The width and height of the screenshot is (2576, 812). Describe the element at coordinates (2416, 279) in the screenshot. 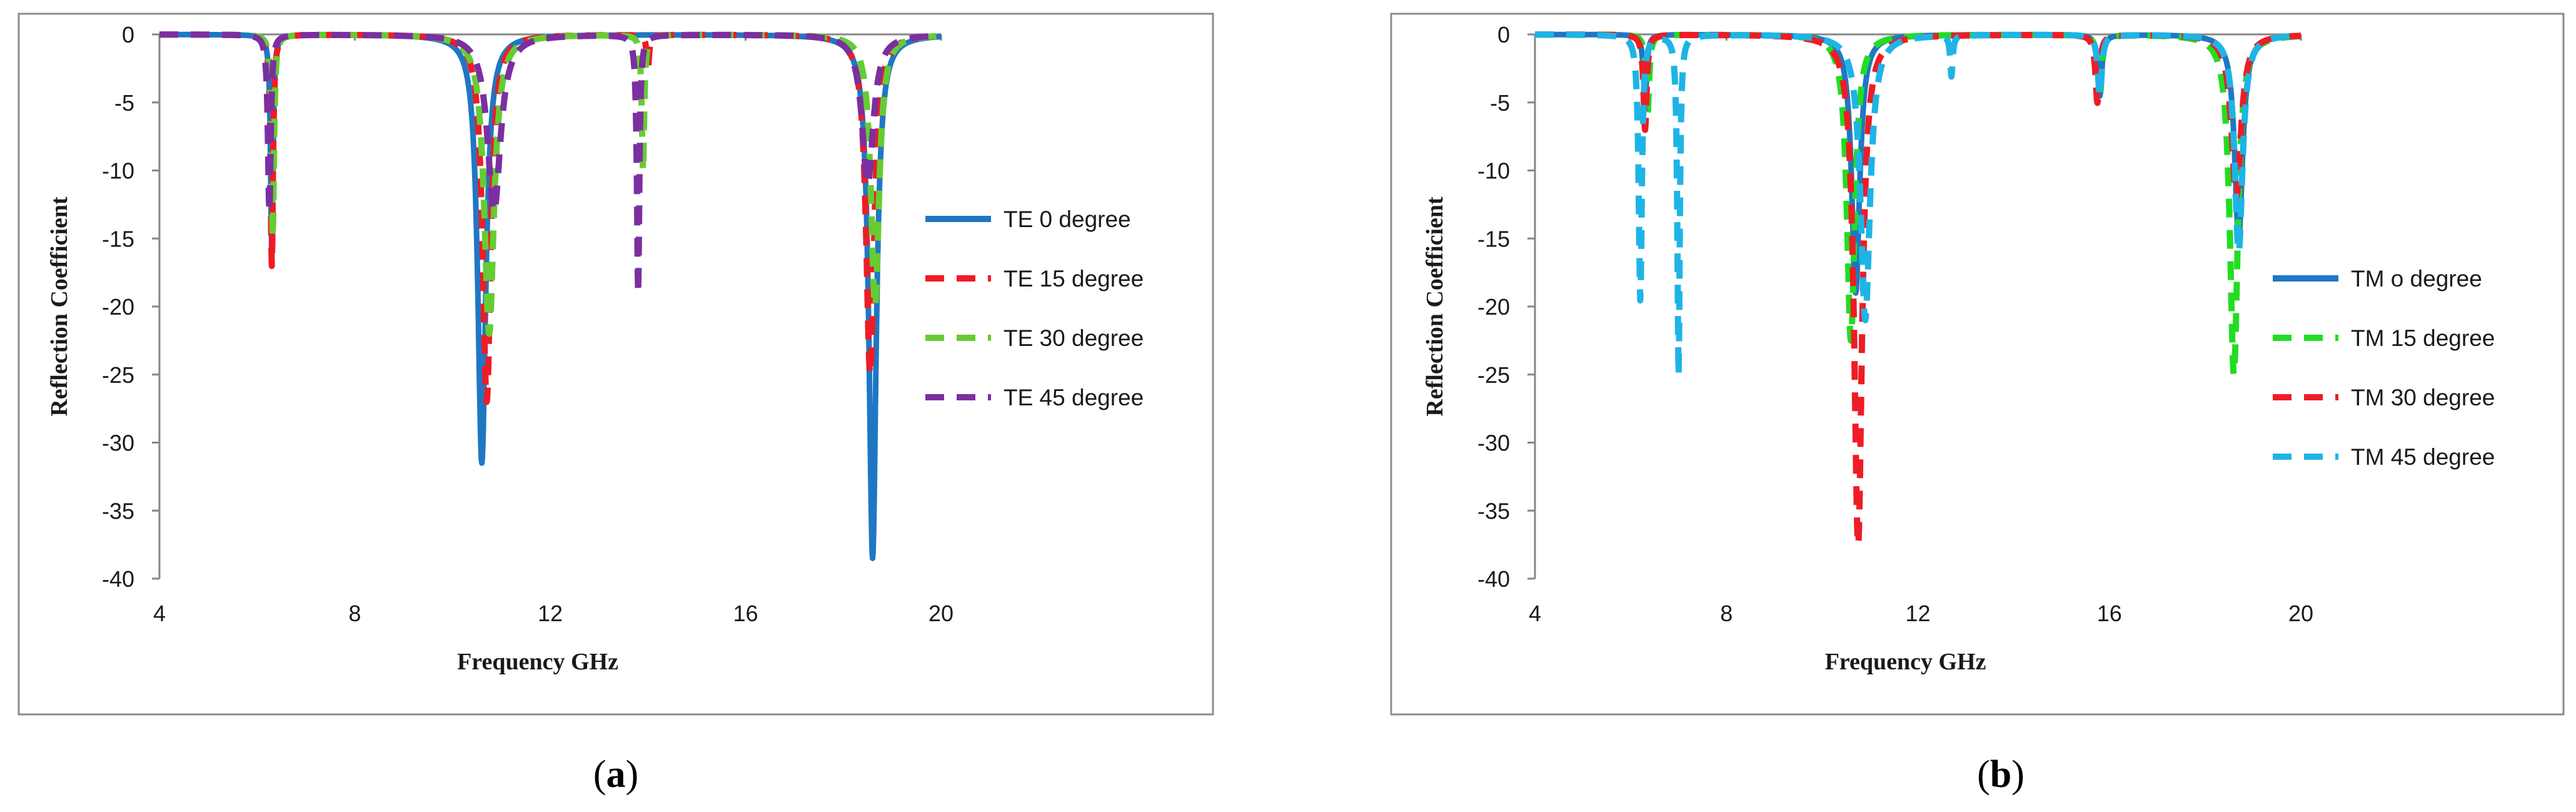

I see `legend-label-1: TM o degree` at that location.